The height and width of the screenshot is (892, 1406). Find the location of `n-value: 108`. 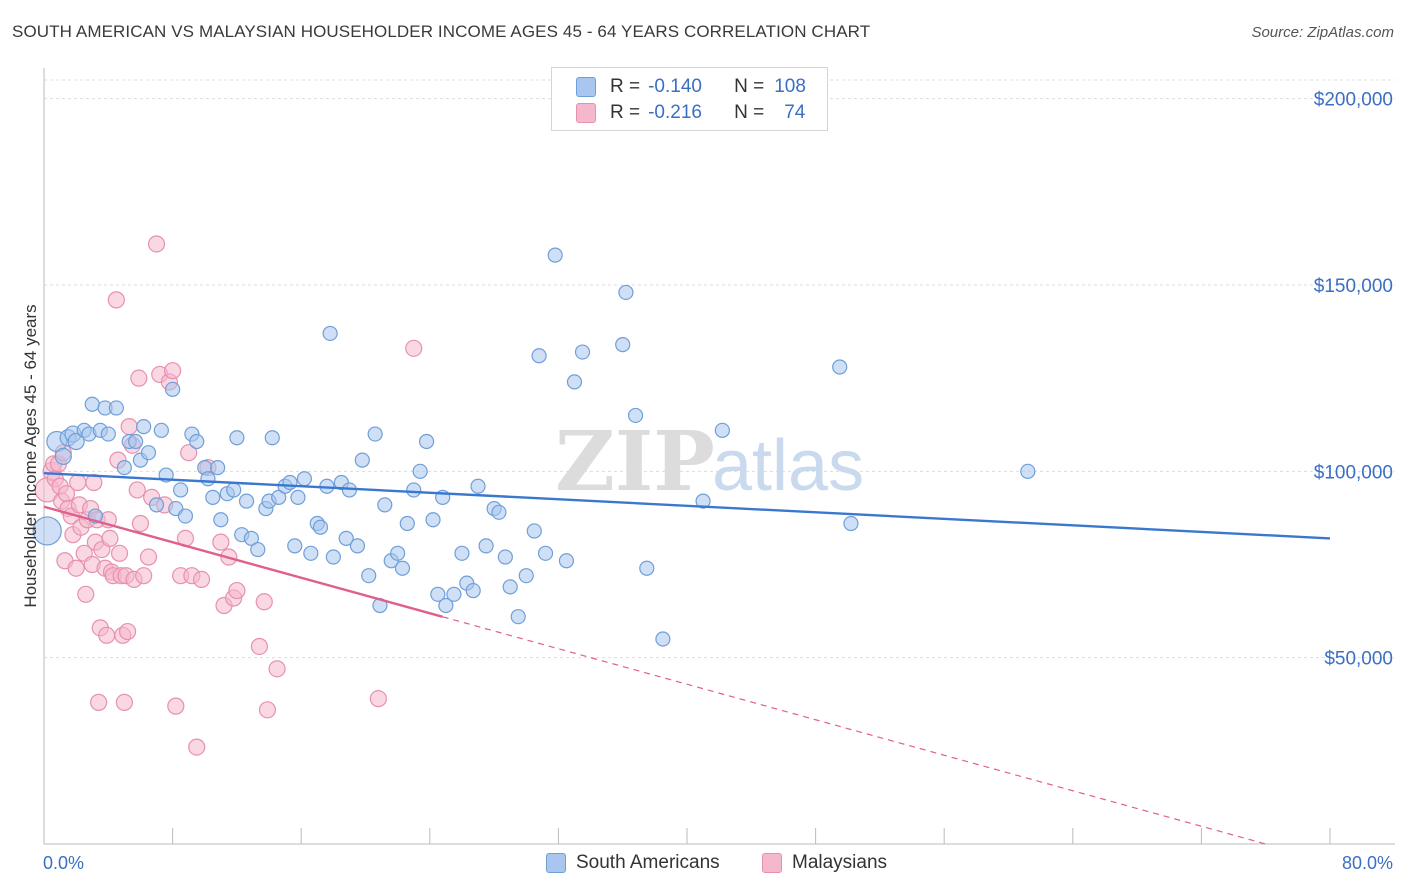

n-value: 108 is located at coordinates (790, 86).